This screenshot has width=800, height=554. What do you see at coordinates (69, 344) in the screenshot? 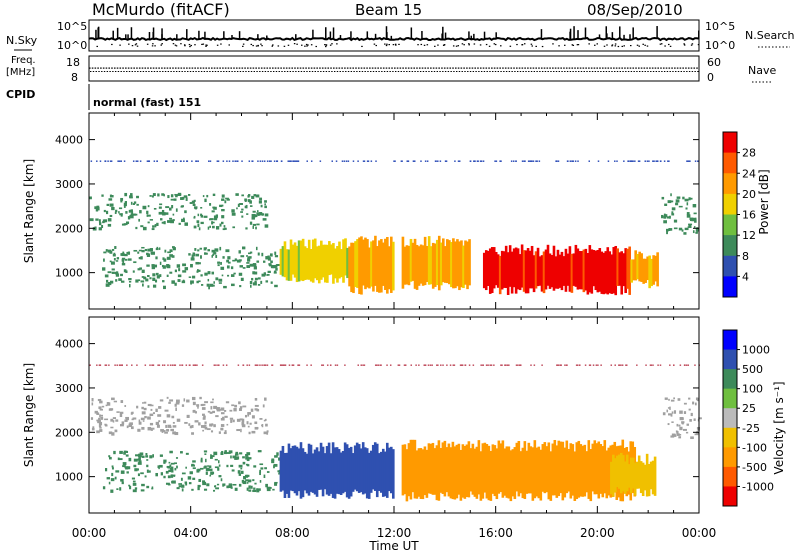
I see `velocity-ytick-label: 4000` at bounding box center [69, 344].